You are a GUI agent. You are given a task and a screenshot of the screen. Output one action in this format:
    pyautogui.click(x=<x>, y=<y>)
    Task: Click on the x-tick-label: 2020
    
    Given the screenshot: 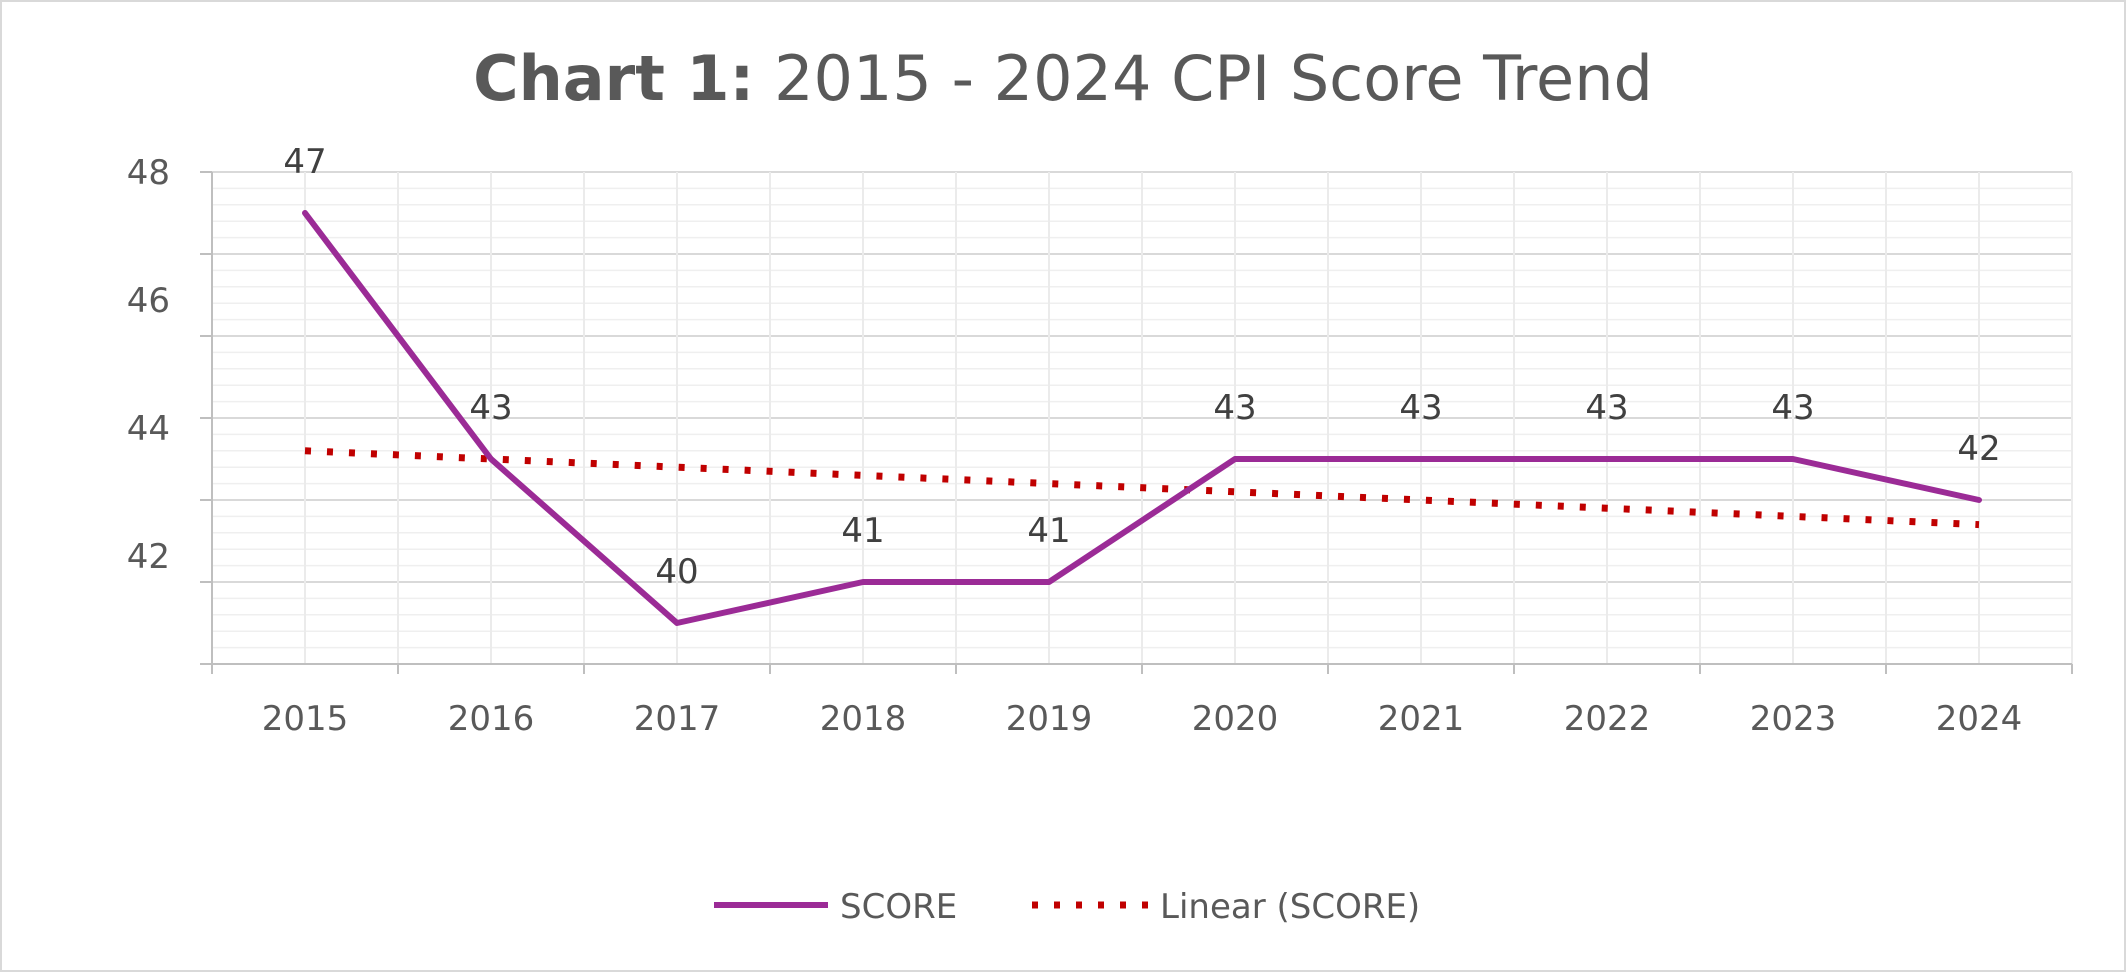 What is the action you would take?
    pyautogui.click(x=1235, y=719)
    